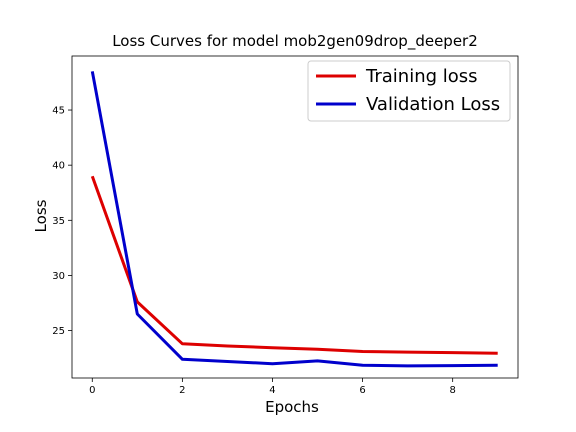 This screenshot has height=432, width=576. What do you see at coordinates (421, 76) in the screenshot?
I see `legend-label: Training loss` at bounding box center [421, 76].